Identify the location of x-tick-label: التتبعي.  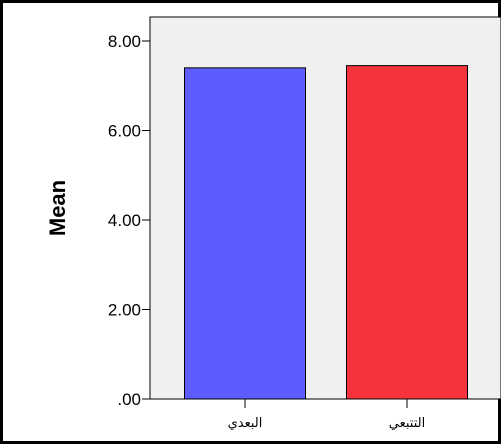
(407, 423).